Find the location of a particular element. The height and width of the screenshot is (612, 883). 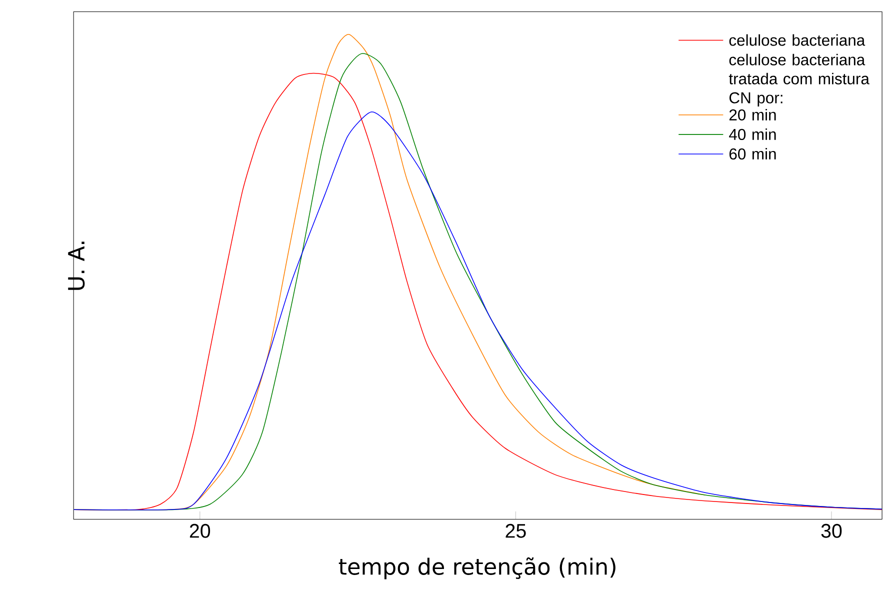

x-axis-title: tempo de retenção (min) is located at coordinates (477, 568).